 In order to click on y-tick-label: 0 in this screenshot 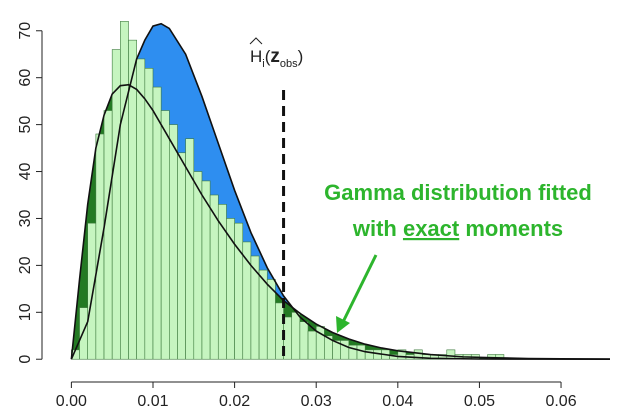, I will do `click(25, 359)`.